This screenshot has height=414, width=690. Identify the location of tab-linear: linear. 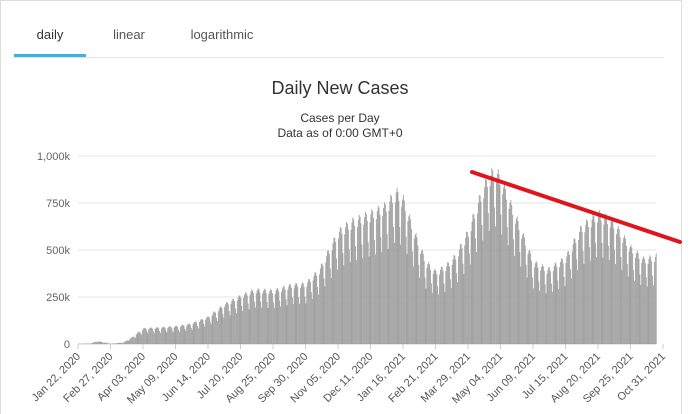
(129, 34).